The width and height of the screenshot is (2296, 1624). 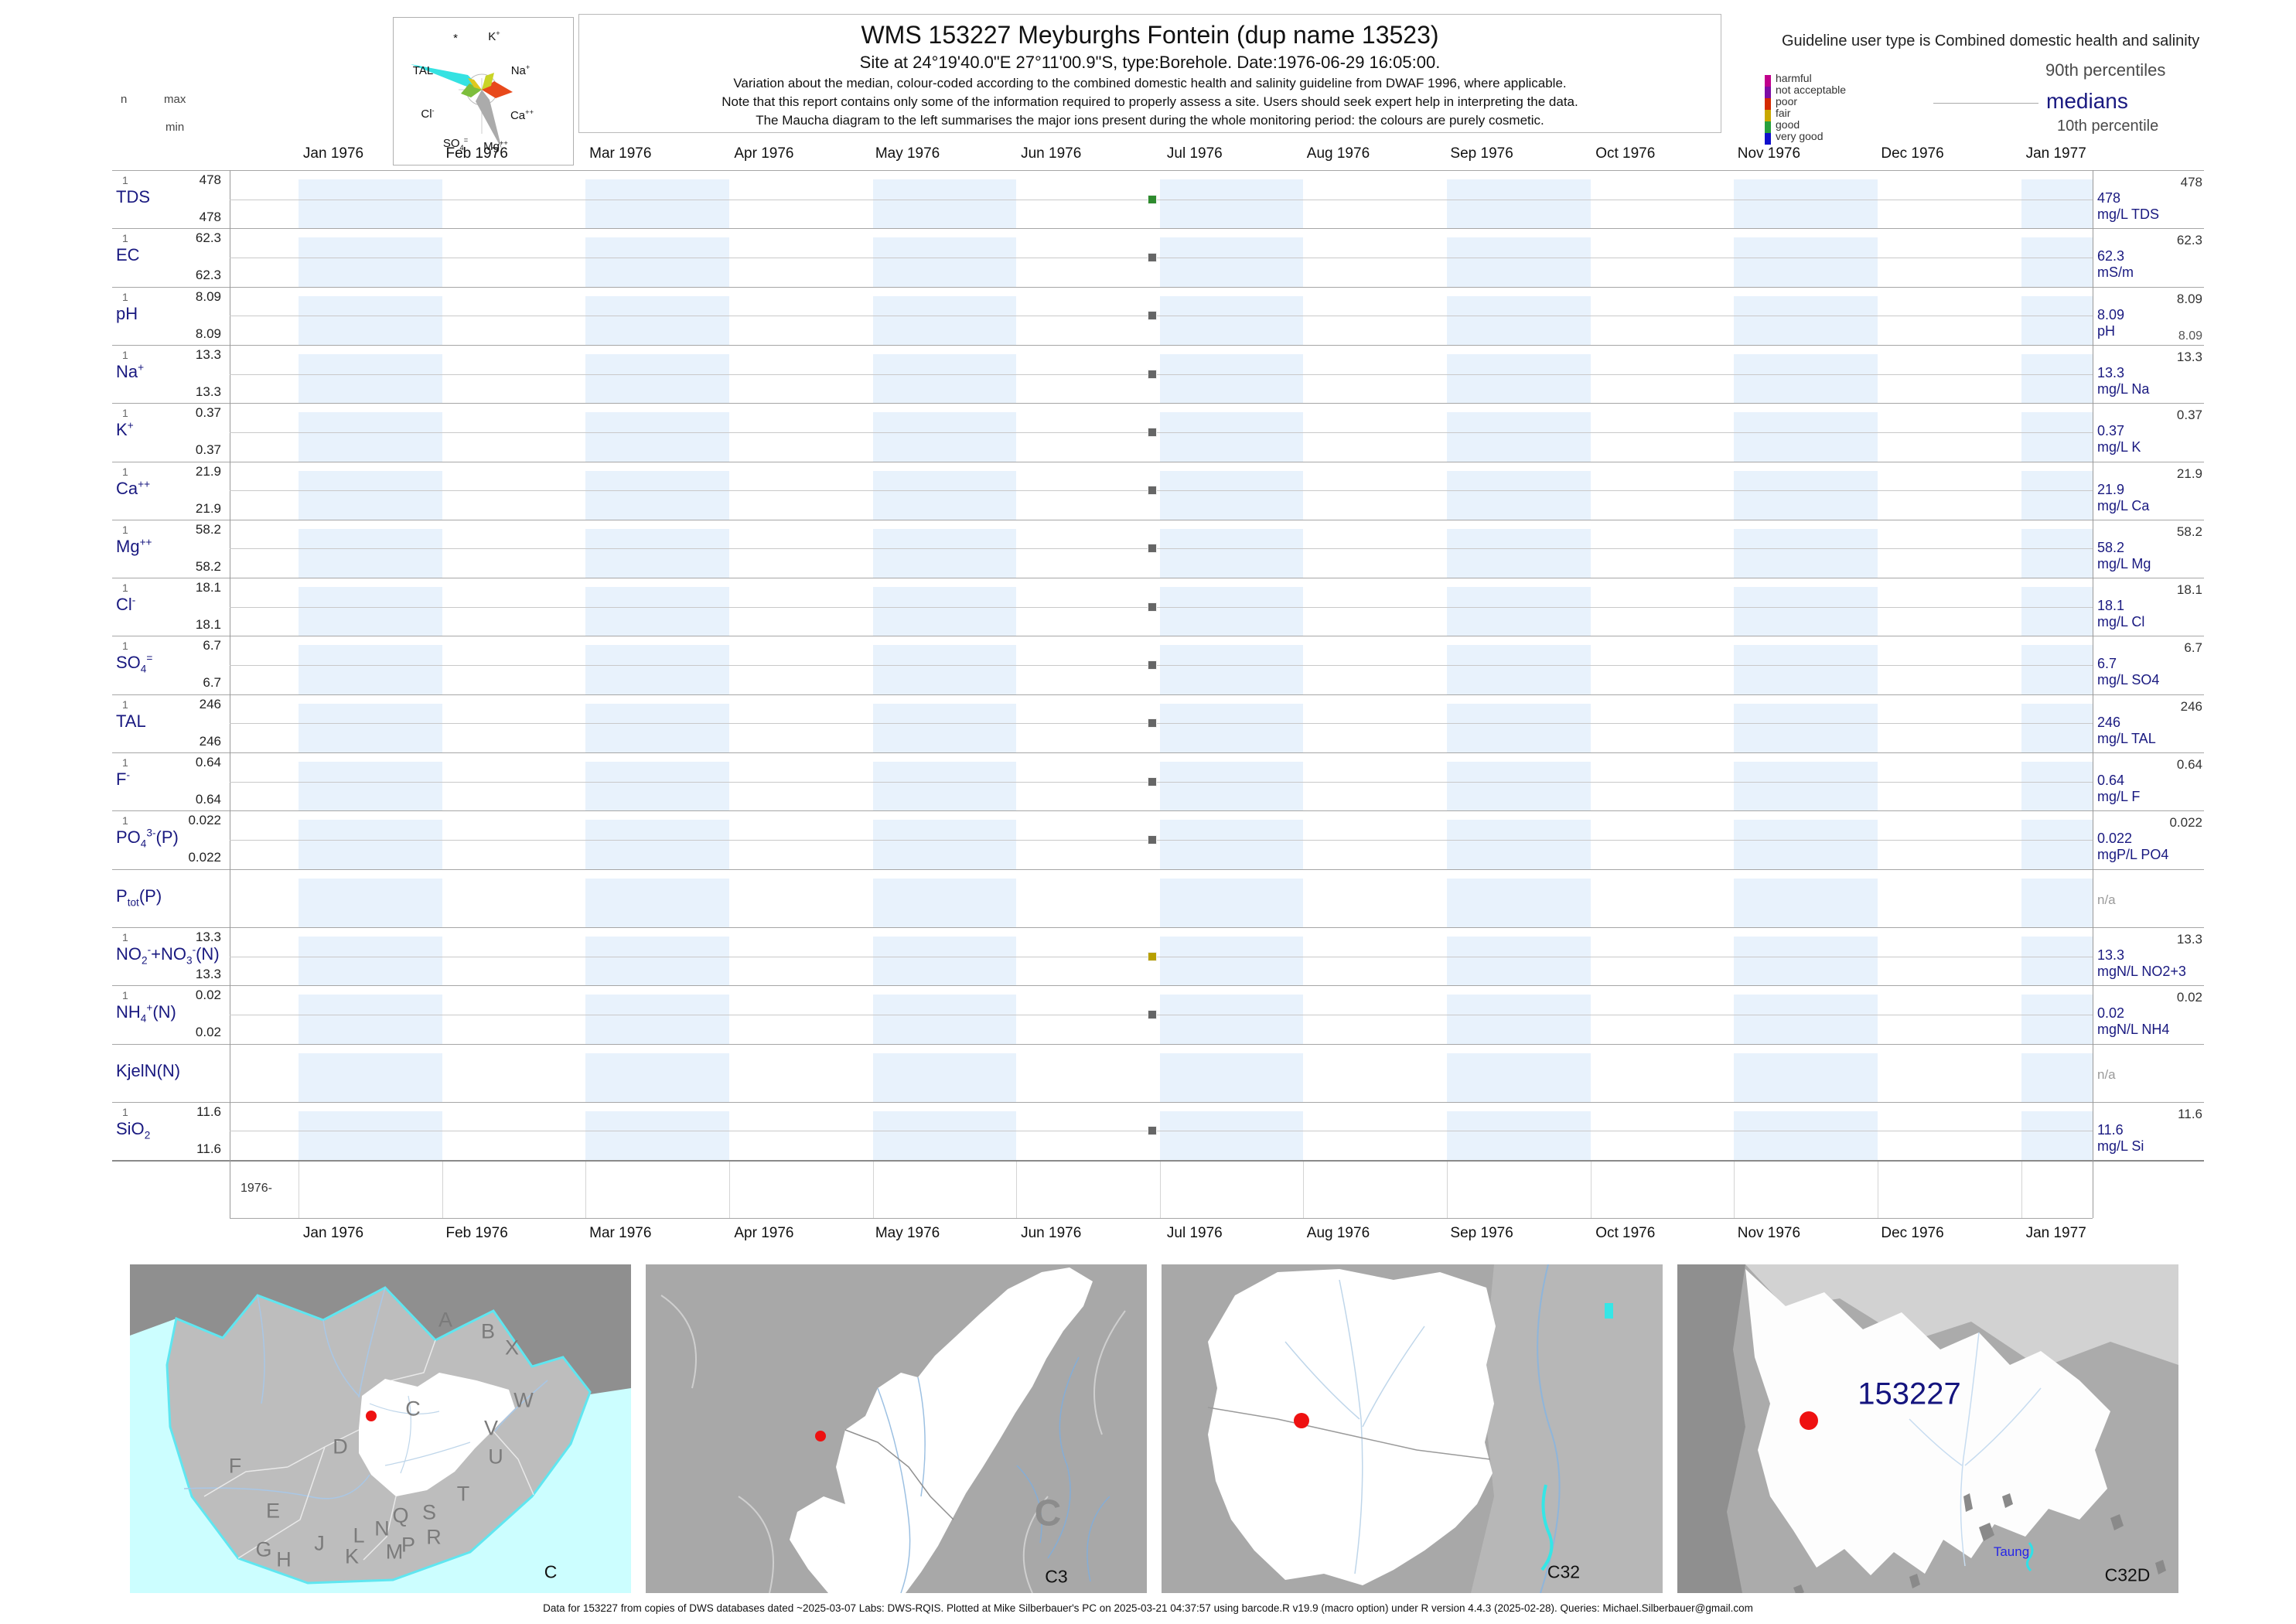 I want to click on median-value-pH: 8.09, so click(x=2111, y=314).